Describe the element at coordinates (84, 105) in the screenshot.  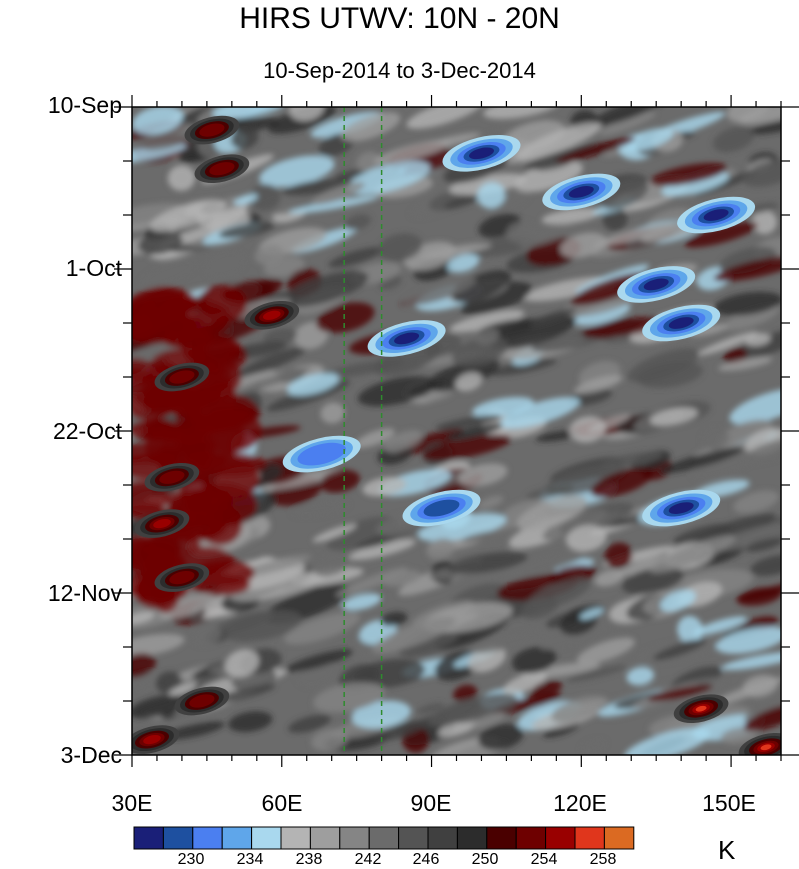
I see `y-tick-label: 10-Sep` at that location.